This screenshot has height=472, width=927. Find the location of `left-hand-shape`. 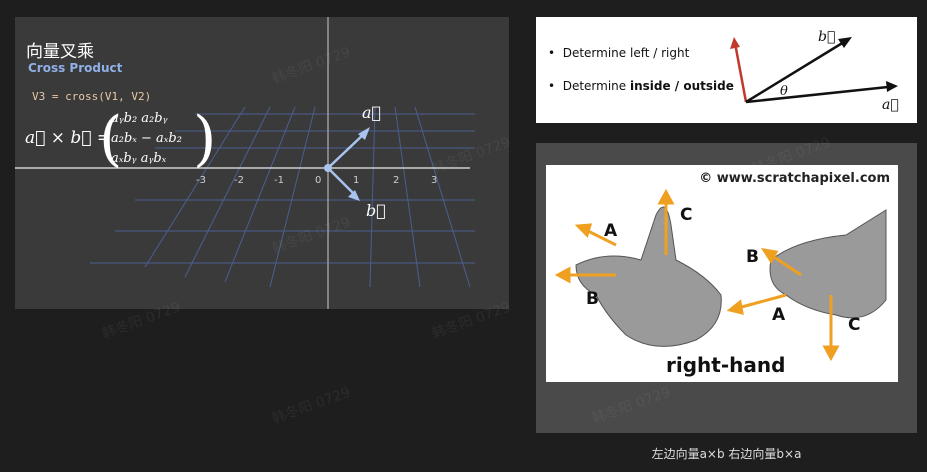

left-hand-shape is located at coordinates (648, 276).